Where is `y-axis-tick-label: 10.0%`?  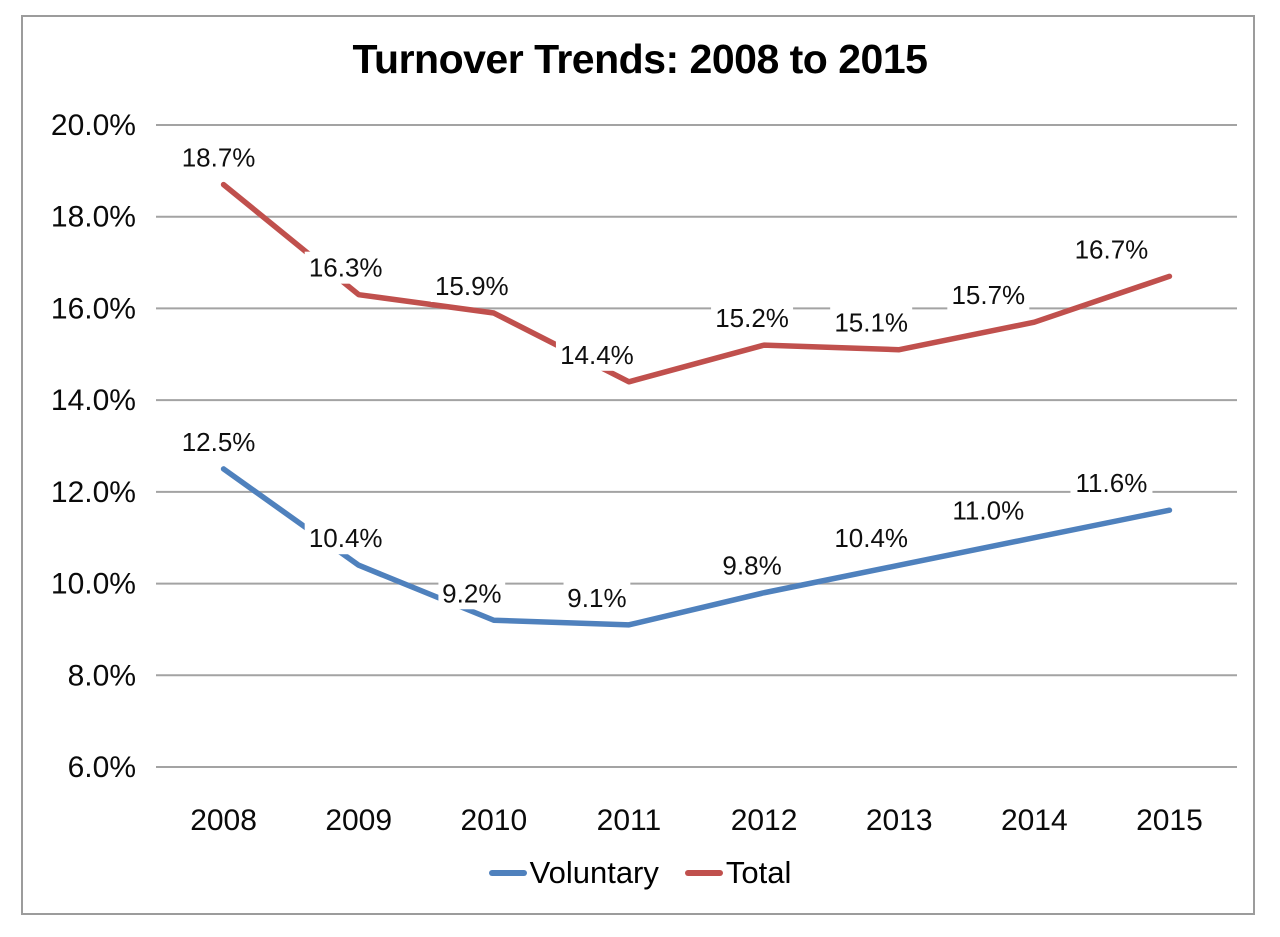
y-axis-tick-label: 10.0% is located at coordinates (93, 584).